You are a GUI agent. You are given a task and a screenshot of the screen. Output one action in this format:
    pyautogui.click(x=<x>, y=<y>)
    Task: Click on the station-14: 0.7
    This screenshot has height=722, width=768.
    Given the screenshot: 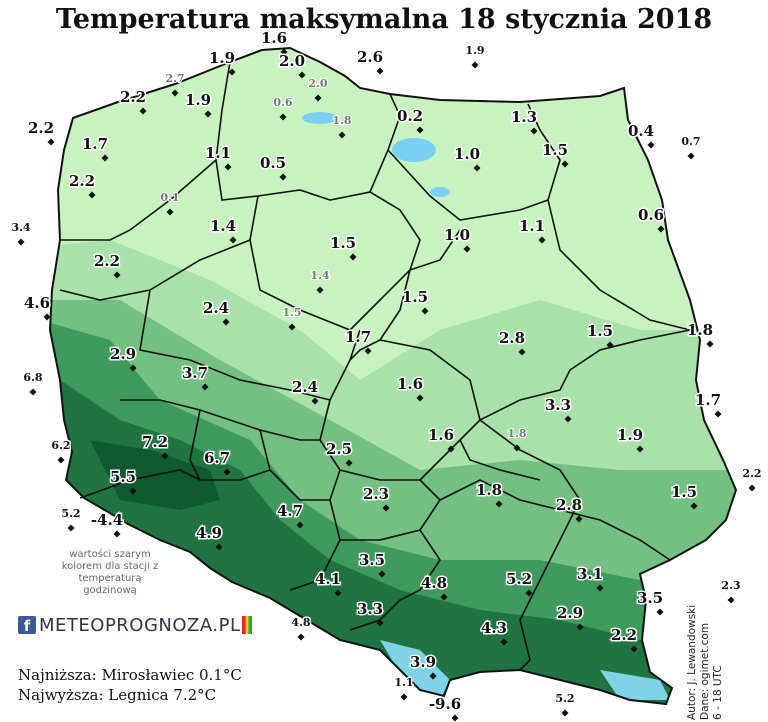 What is the action you would take?
    pyautogui.click(x=691, y=147)
    